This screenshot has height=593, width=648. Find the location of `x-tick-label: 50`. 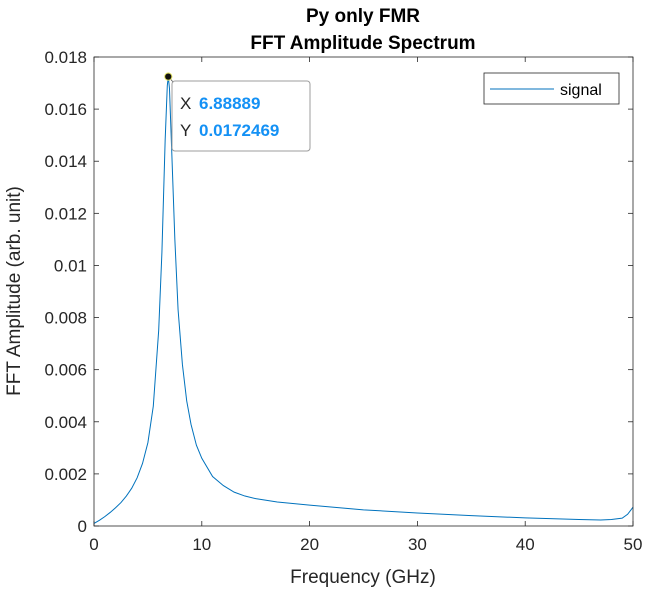

x-tick-label: 50 is located at coordinates (633, 544).